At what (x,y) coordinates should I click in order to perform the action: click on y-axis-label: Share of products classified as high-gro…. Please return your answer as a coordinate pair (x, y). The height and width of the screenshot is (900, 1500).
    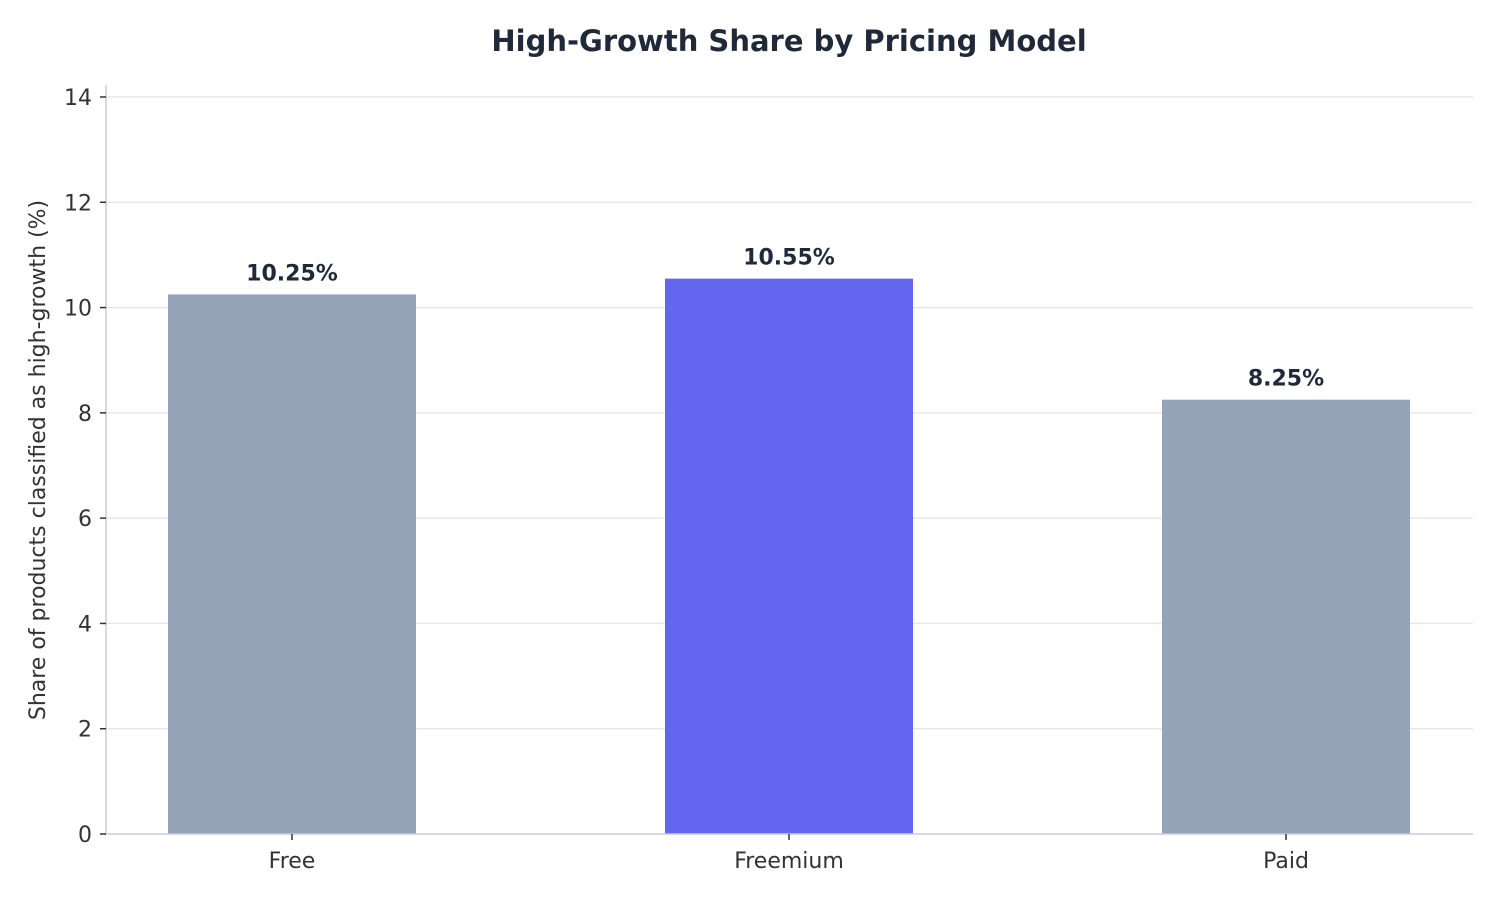
    Looking at the image, I should click on (38, 460).